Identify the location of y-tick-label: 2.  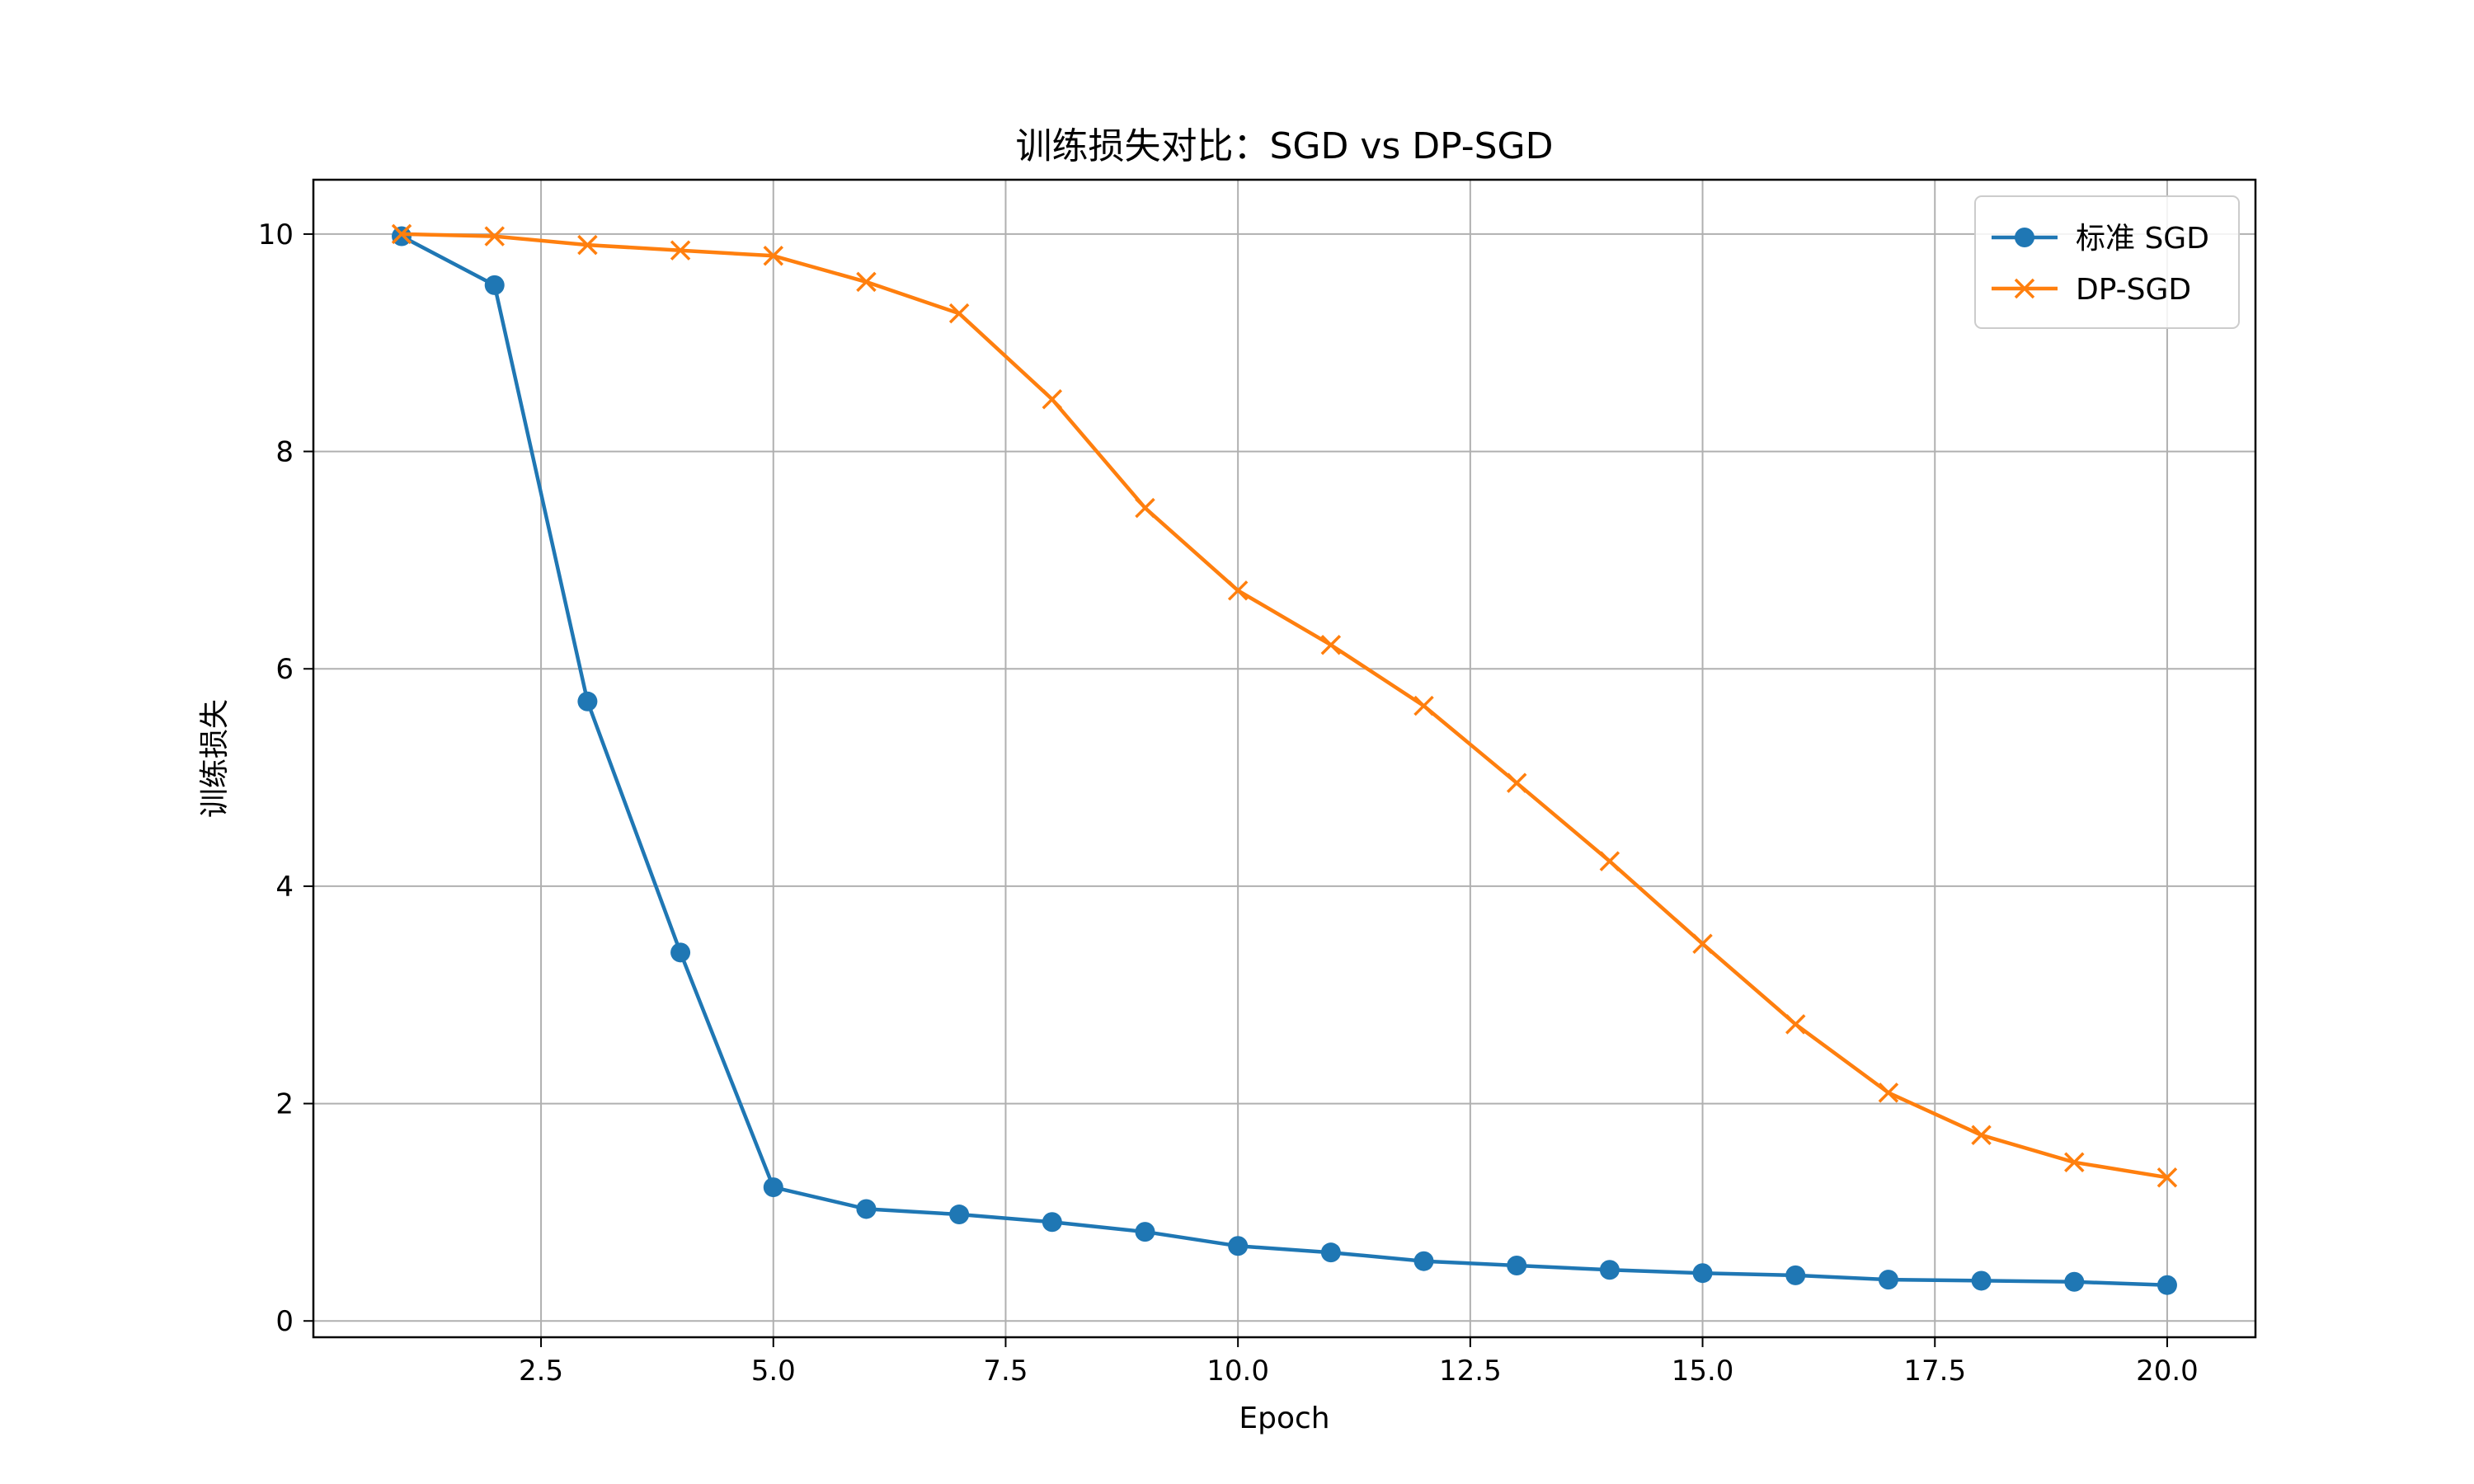
(284, 1104).